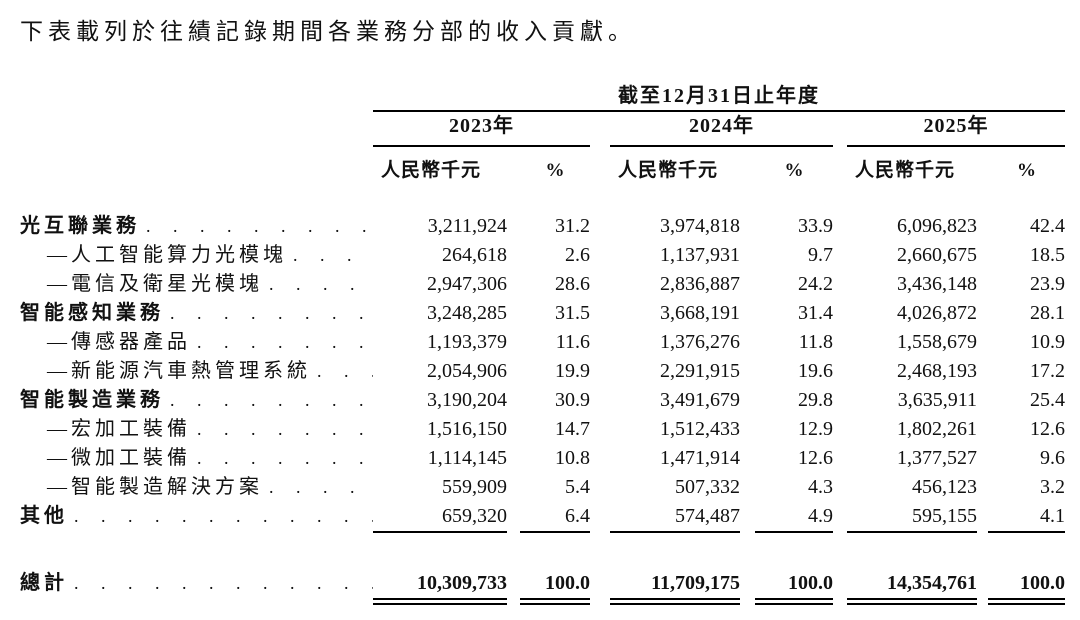  I want to click on year-header-row: 2023年 2024年 2025年, so click(542, 129).